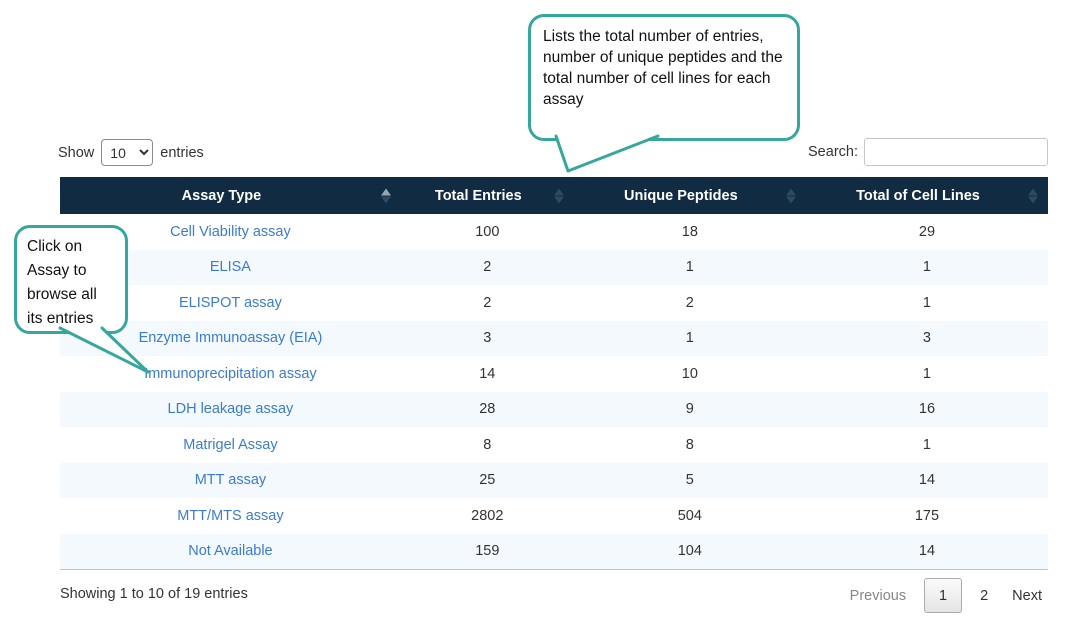 The image size is (1078, 619). What do you see at coordinates (127, 152) in the screenshot?
I see `page-size-select: 10` at bounding box center [127, 152].